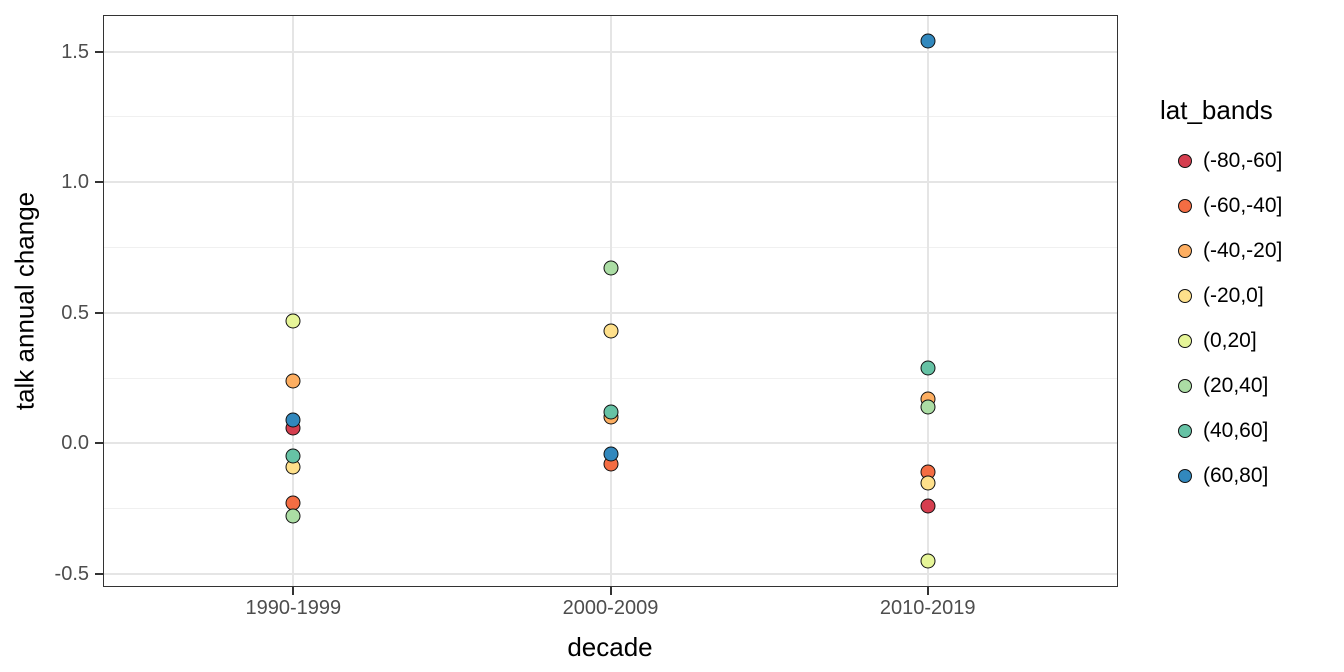 The width and height of the screenshot is (1344, 672). I want to click on legend-item-label: (40,60], so click(1236, 430).